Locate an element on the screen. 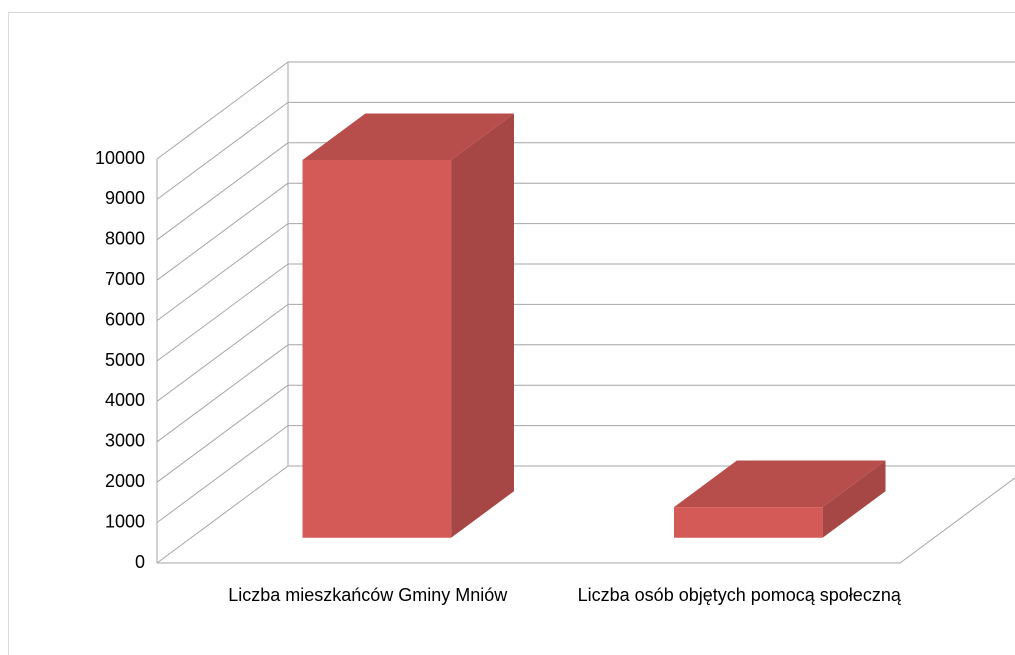 The height and width of the screenshot is (655, 1015). y-tick-label: 2000 is located at coordinates (125, 481).